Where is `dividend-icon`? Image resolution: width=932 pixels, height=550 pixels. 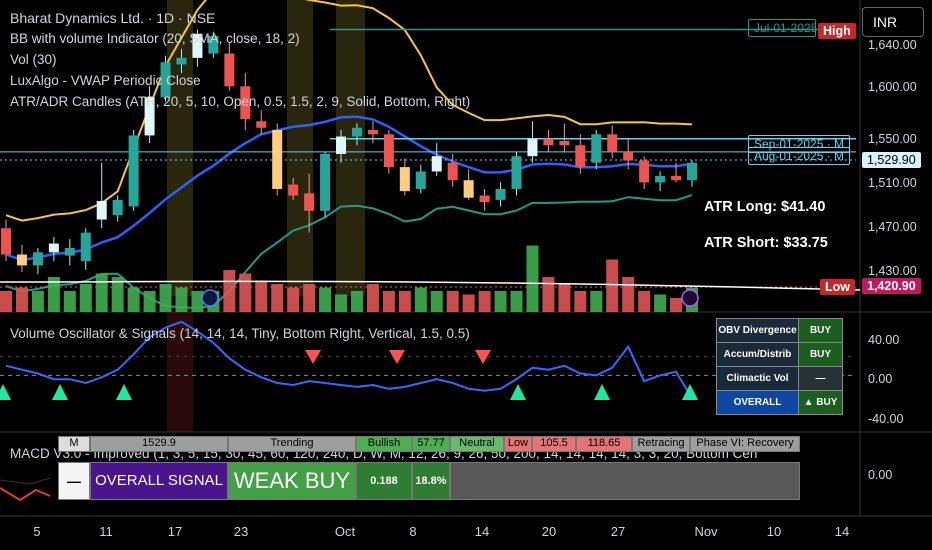 dividend-icon is located at coordinates (210, 298).